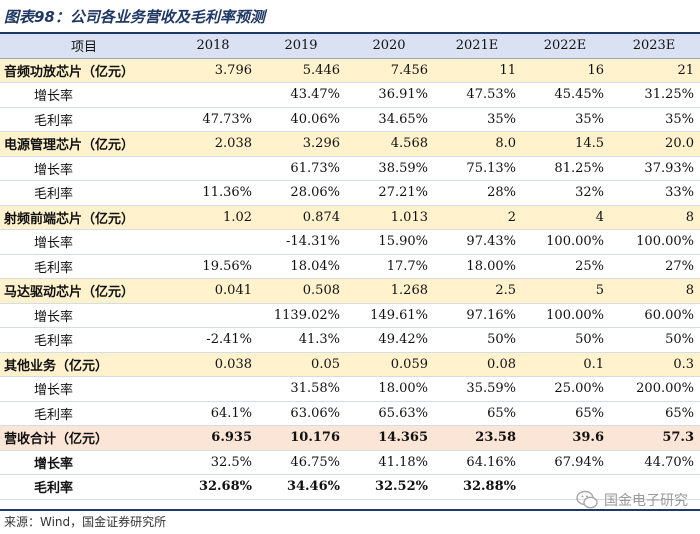 The width and height of the screenshot is (700, 534). What do you see at coordinates (85, 217) in the screenshot?
I see `row-label: 射频前端芯片（亿元）` at bounding box center [85, 217].